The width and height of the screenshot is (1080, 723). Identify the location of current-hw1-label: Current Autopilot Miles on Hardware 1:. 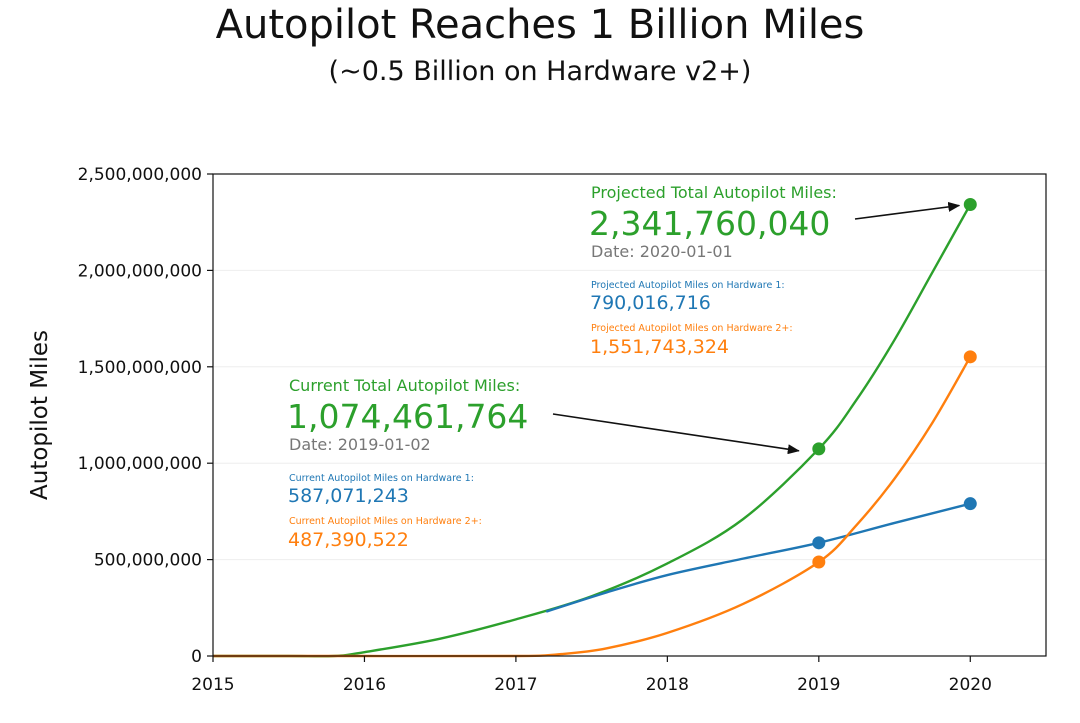
(381, 478).